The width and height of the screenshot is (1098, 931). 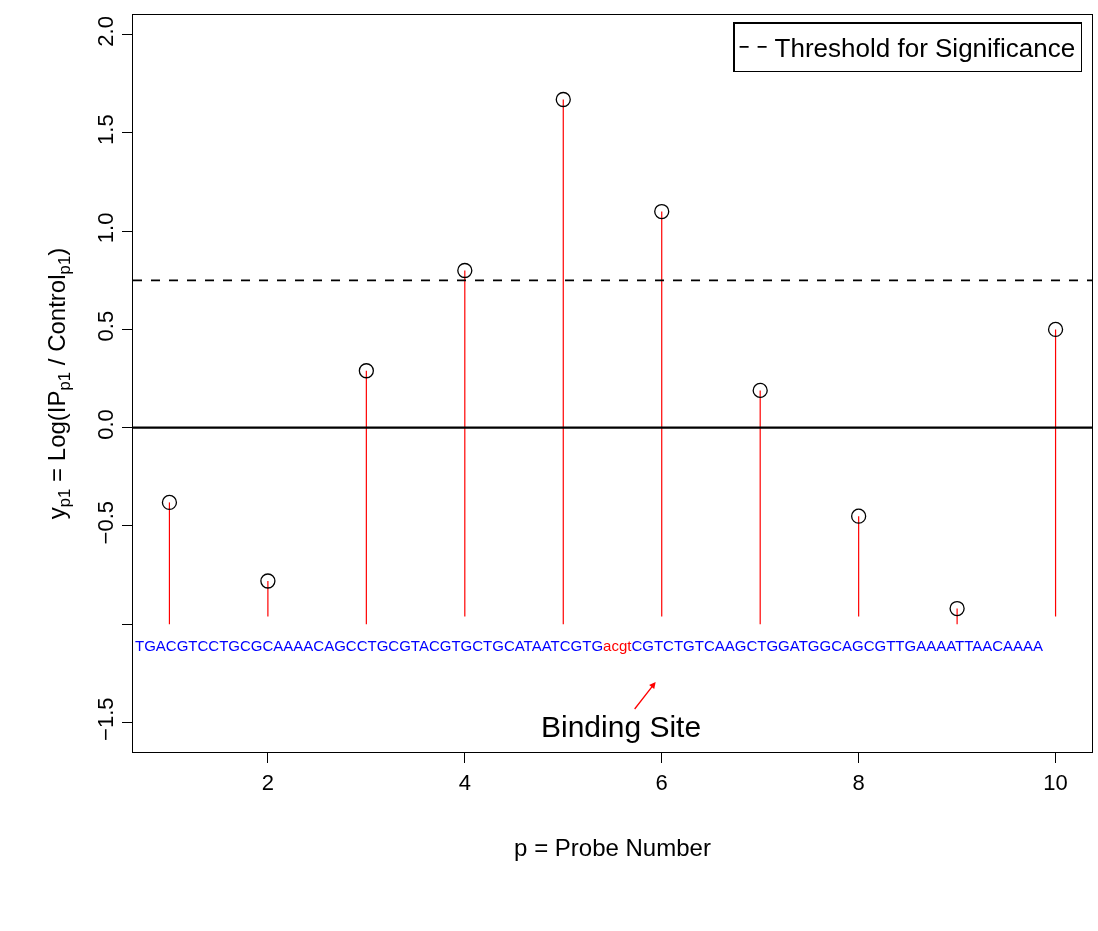 What do you see at coordinates (369, 645) in the screenshot?
I see `annotation: TGACGTCCTGCGCAAAACAGCCTGCGTACGTGCTGCATAATCGTG` at bounding box center [369, 645].